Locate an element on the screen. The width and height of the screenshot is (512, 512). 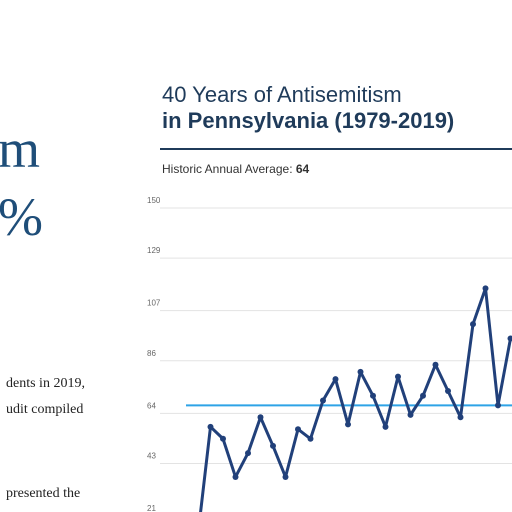
data-point-1993 is located at coordinates (373, 395).